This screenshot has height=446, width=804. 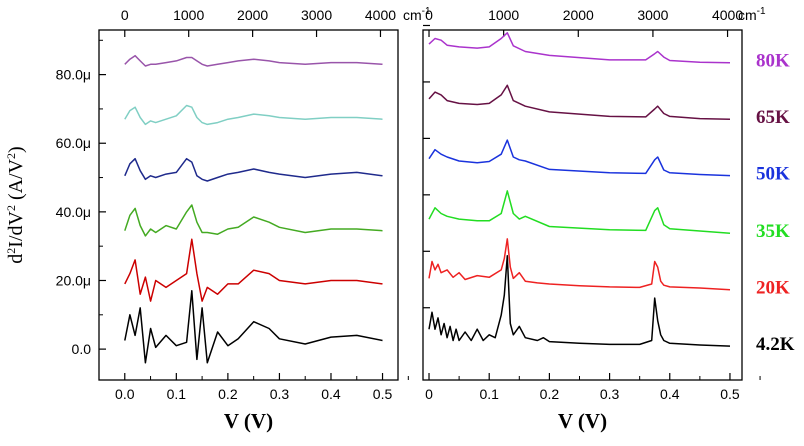 I want to click on temperature-label: 65K, so click(x=773, y=117).